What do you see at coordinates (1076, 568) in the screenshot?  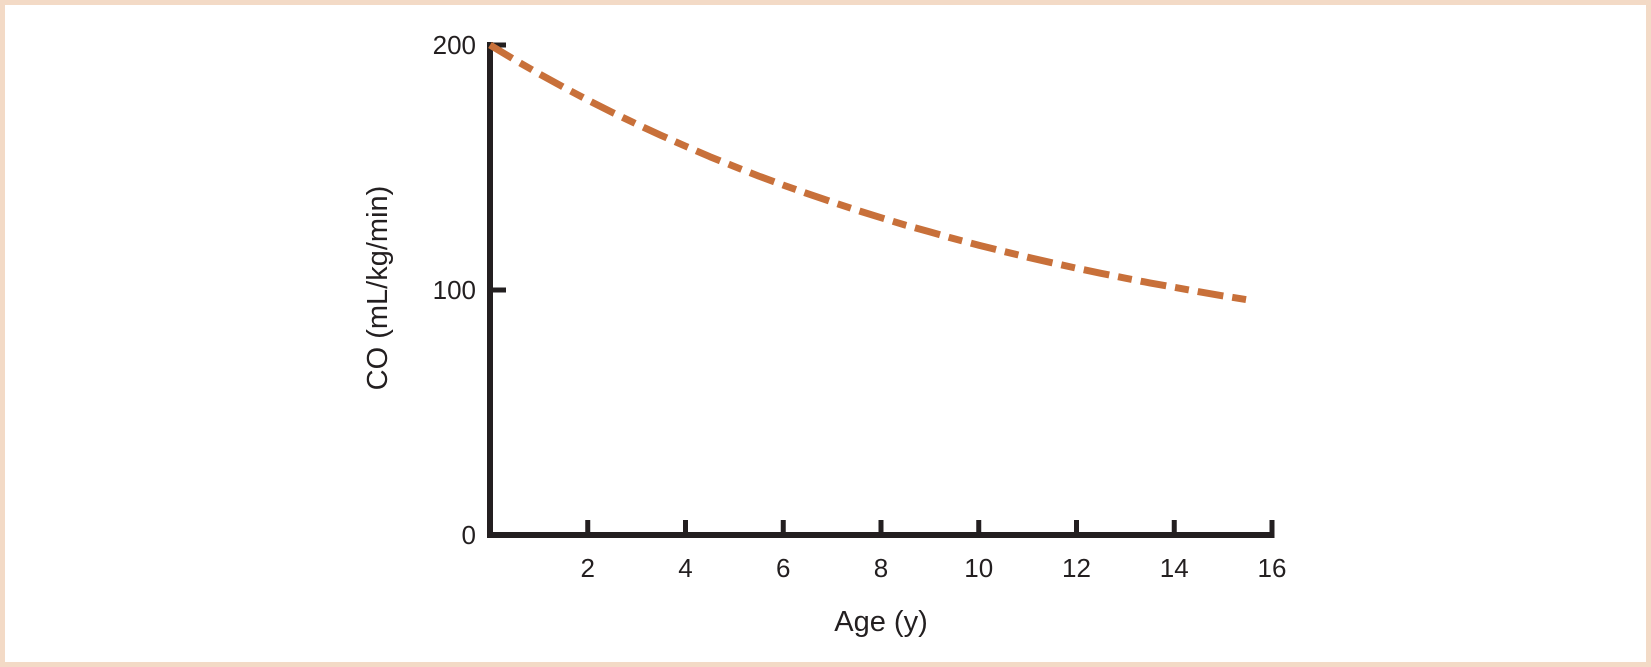 I see `x-tick-label: 12` at bounding box center [1076, 568].